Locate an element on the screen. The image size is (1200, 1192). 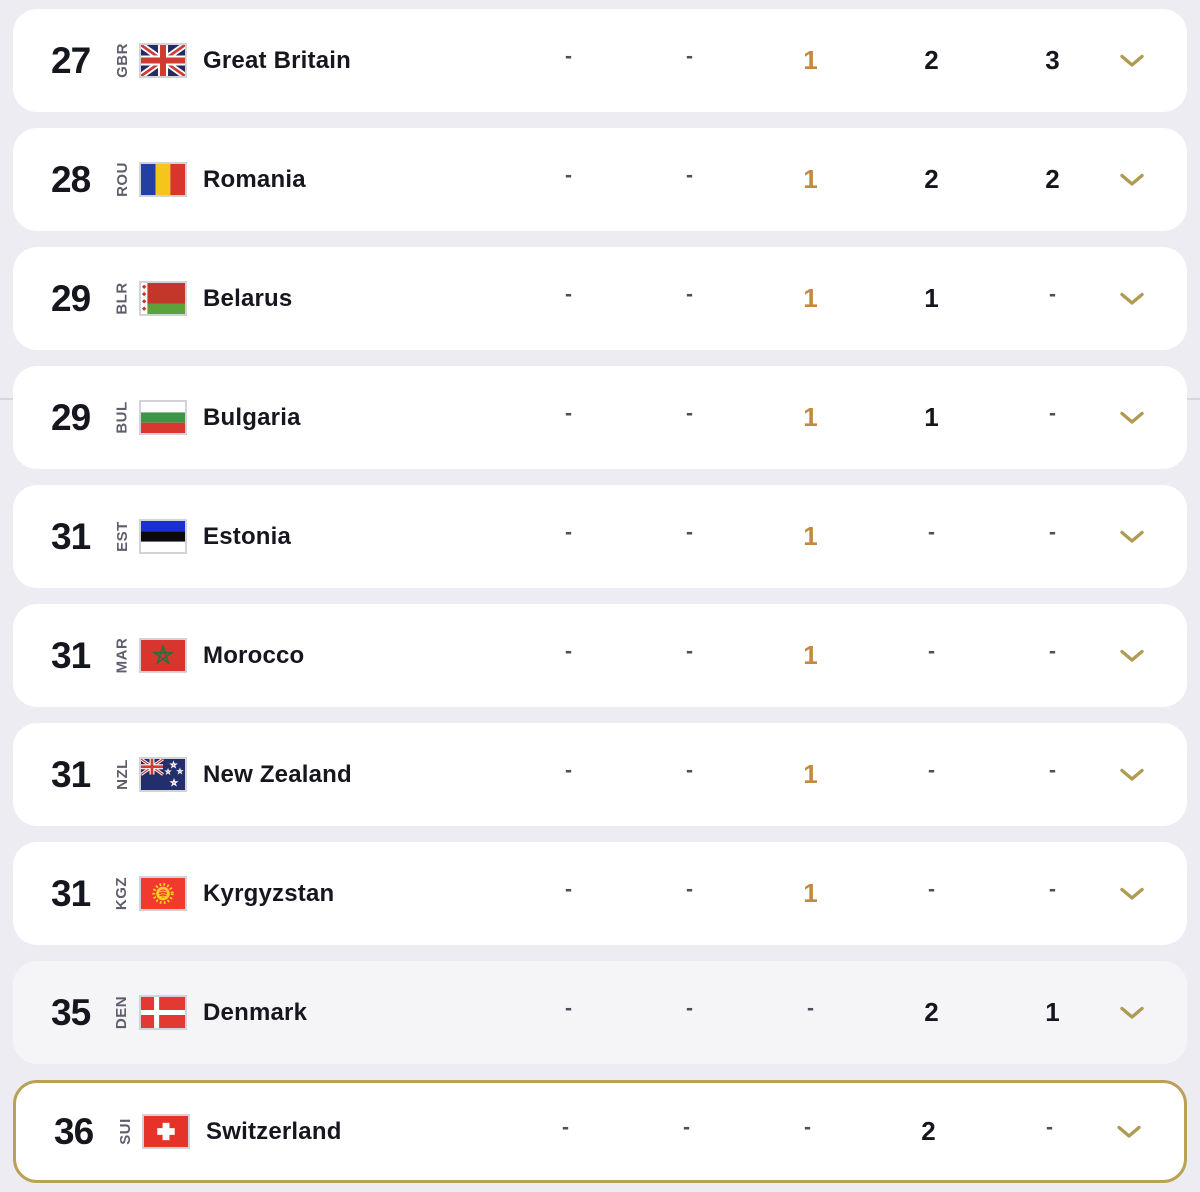
flag-blr-icon is located at coordinates (163, 298).